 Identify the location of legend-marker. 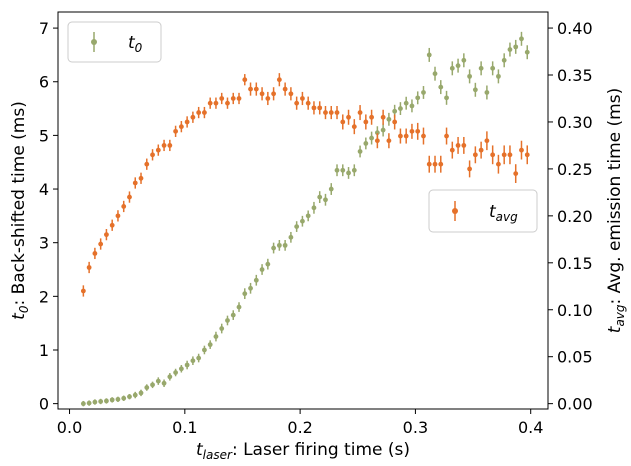
(455, 211).